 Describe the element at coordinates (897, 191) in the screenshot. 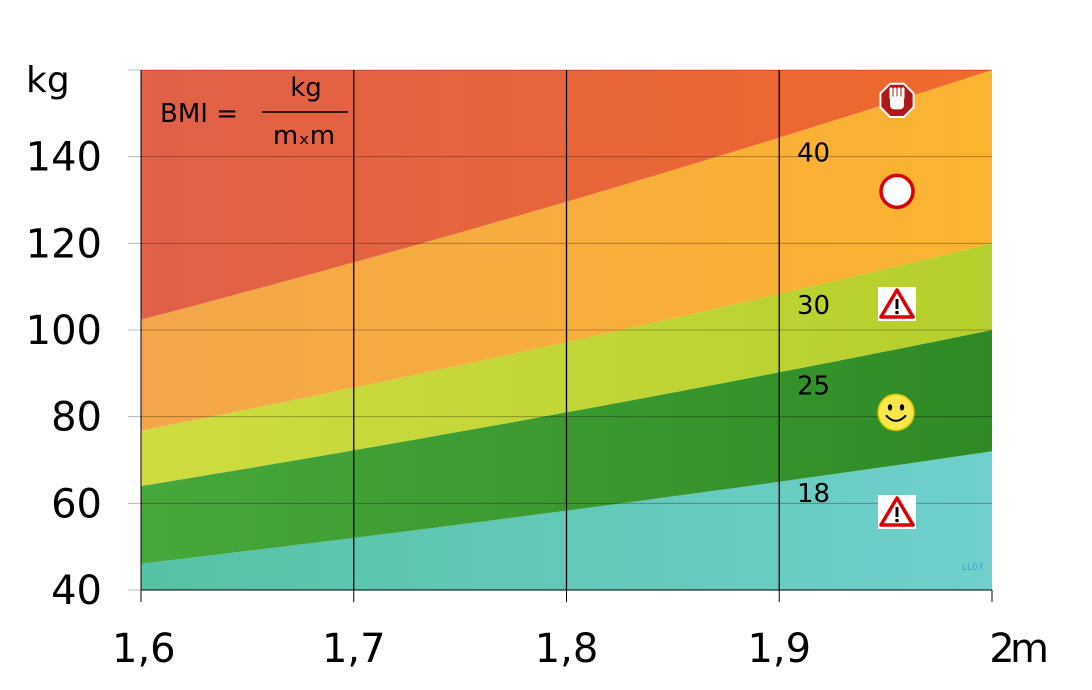

I see `circle-sign-icon` at that location.